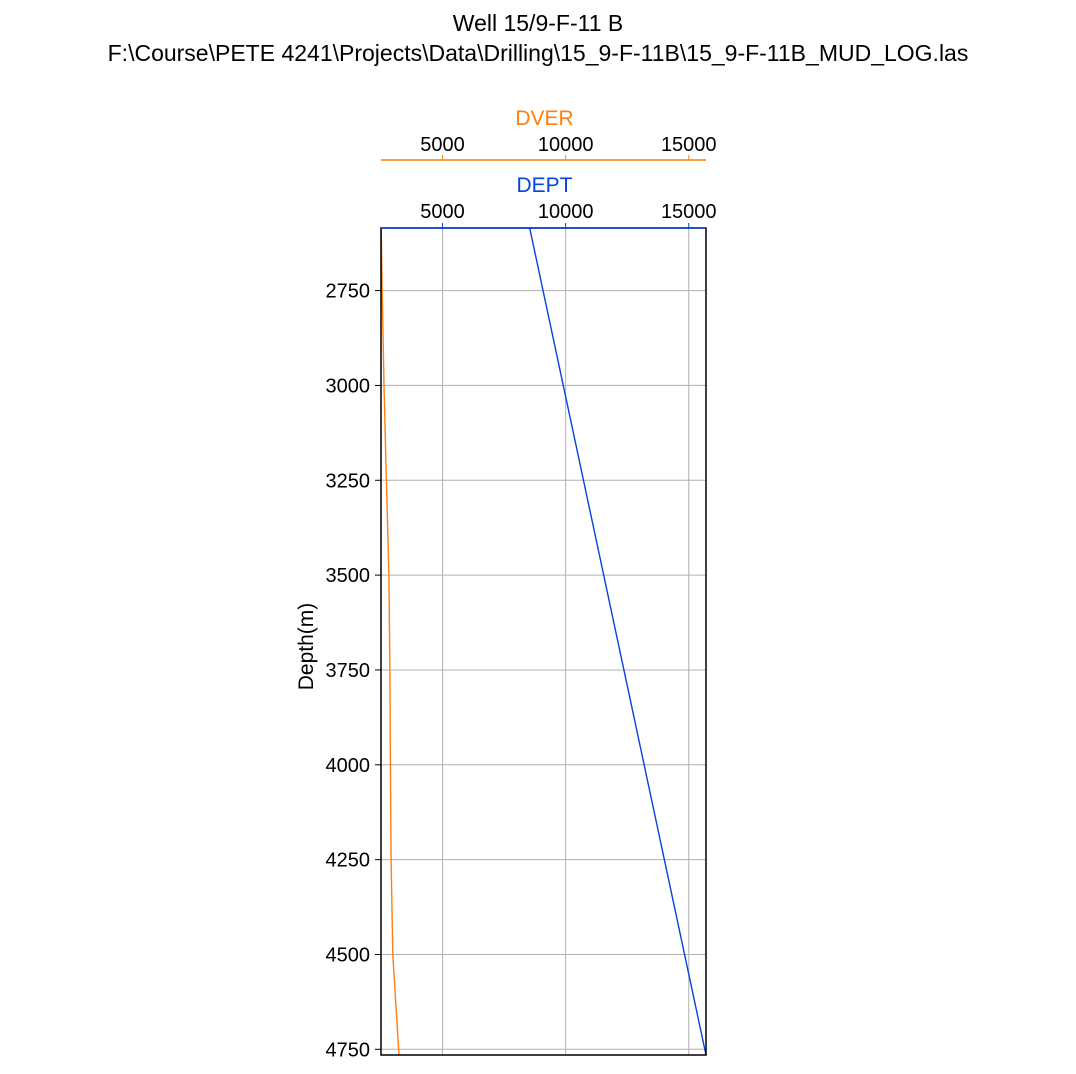  Describe the element at coordinates (544, 185) in the screenshot. I see `dept-axis-label: DEPT` at that location.